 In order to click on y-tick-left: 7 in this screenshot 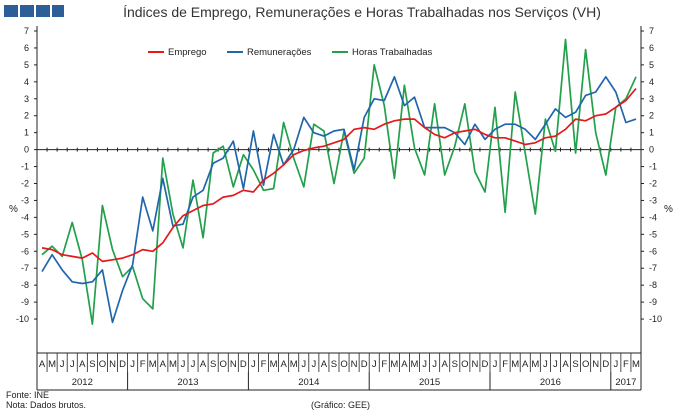, I will do `click(26, 31)`.